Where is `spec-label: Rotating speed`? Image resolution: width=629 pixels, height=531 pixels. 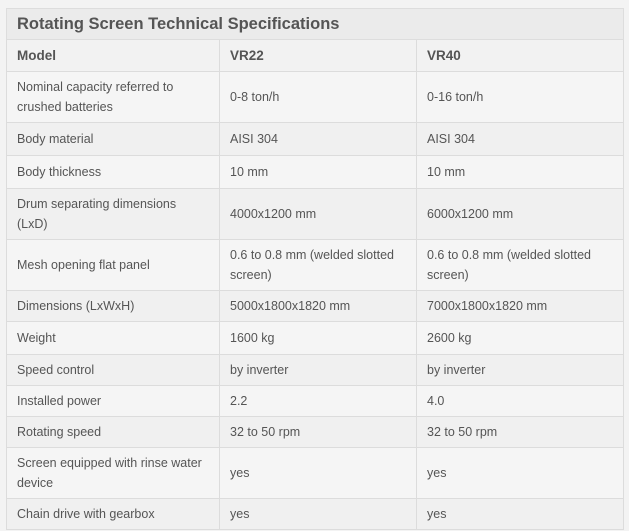
spec-label: Rotating speed is located at coordinates (113, 432).